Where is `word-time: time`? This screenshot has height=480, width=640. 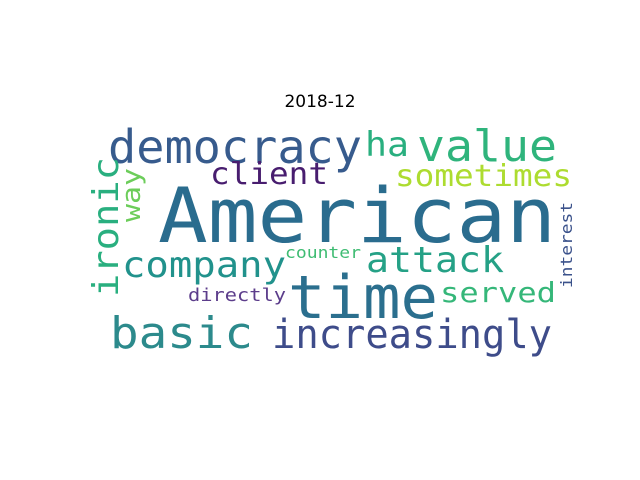 word-time: time is located at coordinates (363, 298).